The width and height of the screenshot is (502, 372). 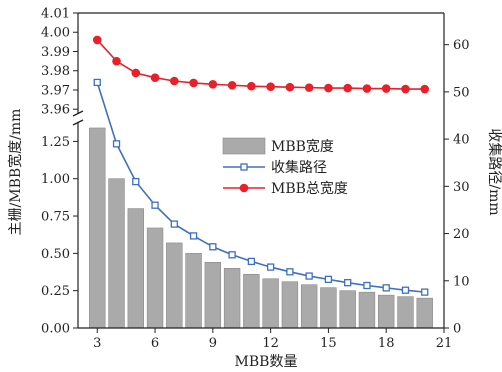 What do you see at coordinates (302, 146) in the screenshot?
I see `legend-label-mbb-width: MBB宽度` at bounding box center [302, 146].